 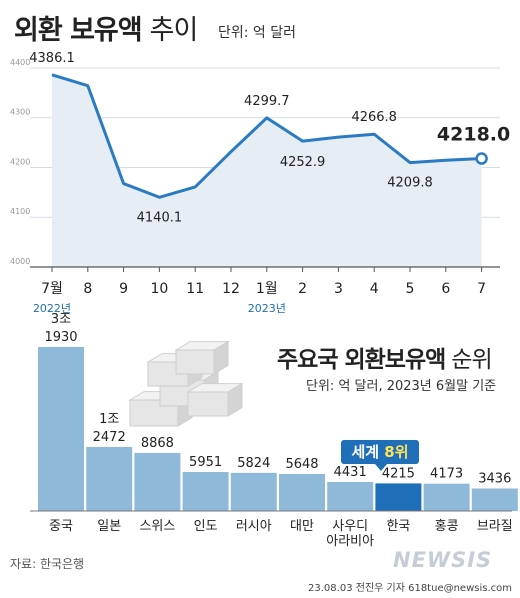 I want to click on rank-badge: 세계 8위, so click(x=380, y=455).